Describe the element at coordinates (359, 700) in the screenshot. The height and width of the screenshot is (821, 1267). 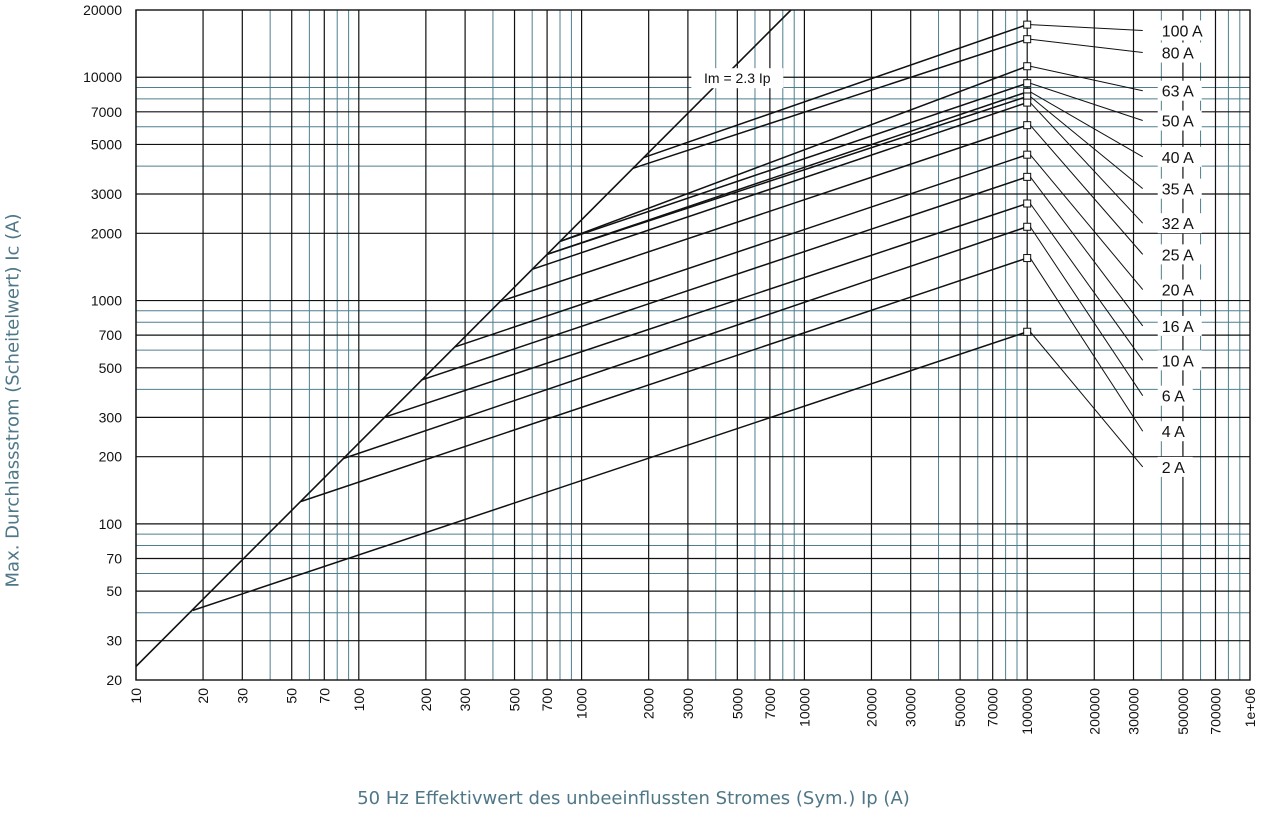
I see `x-tick-label: 100` at that location.